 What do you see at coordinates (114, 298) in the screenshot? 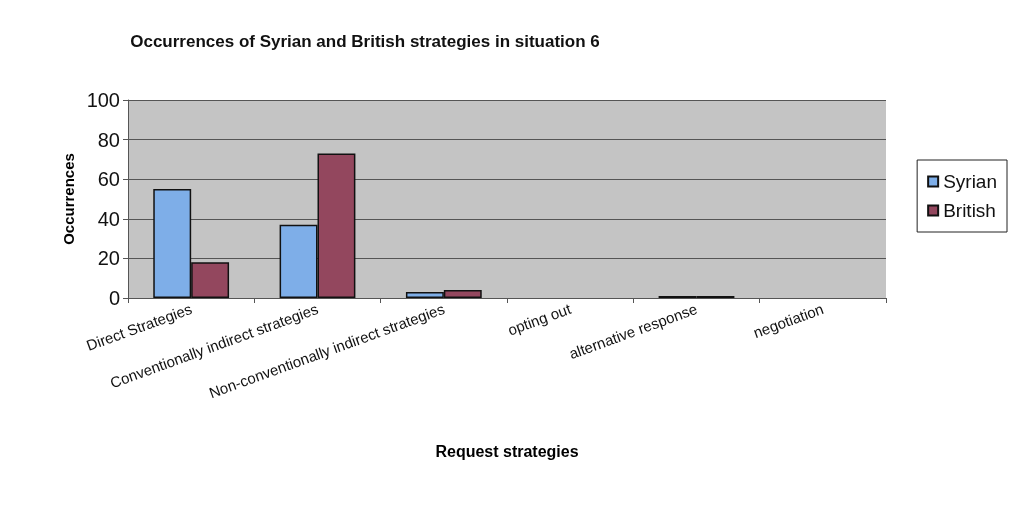
I see `y-tick-label: 0` at bounding box center [114, 298].